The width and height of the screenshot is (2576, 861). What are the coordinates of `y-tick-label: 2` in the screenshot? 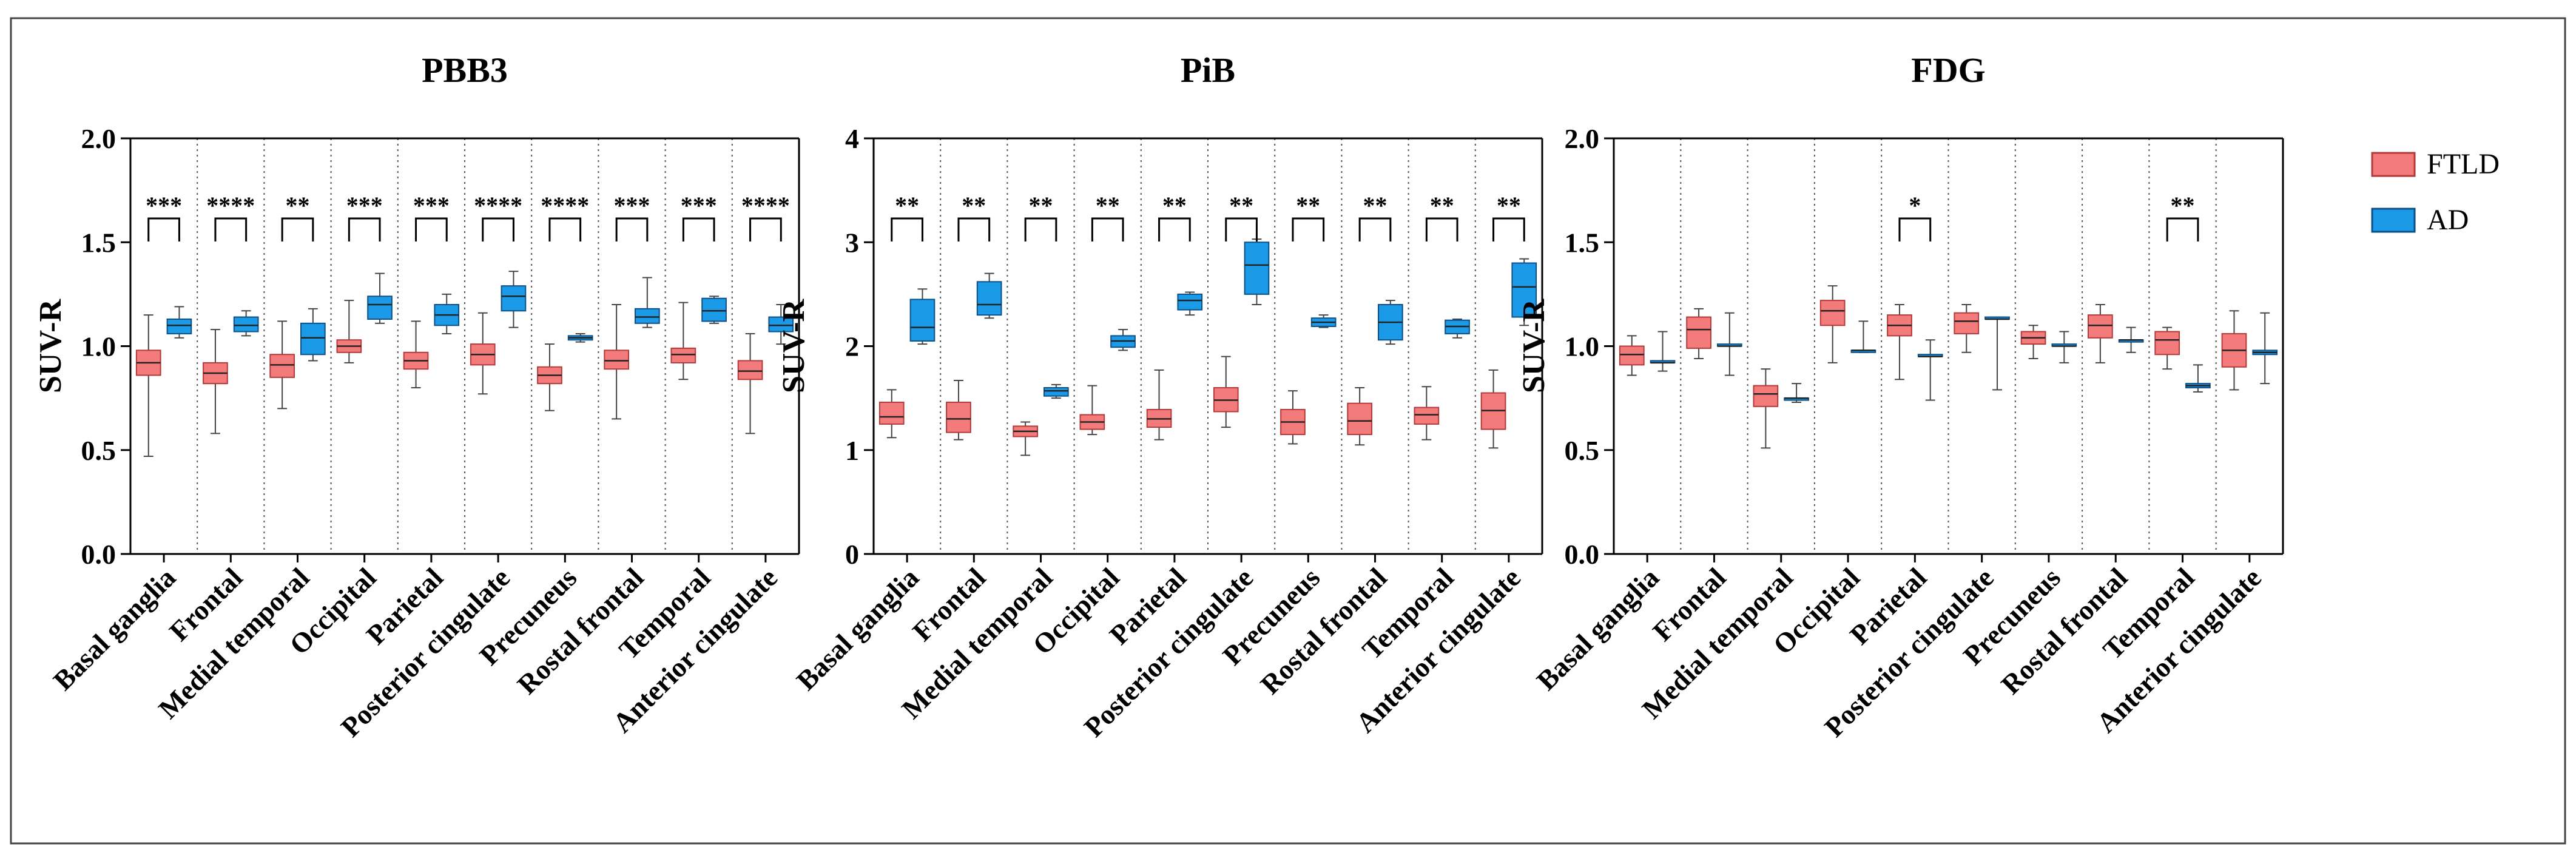 It's located at (852, 346).